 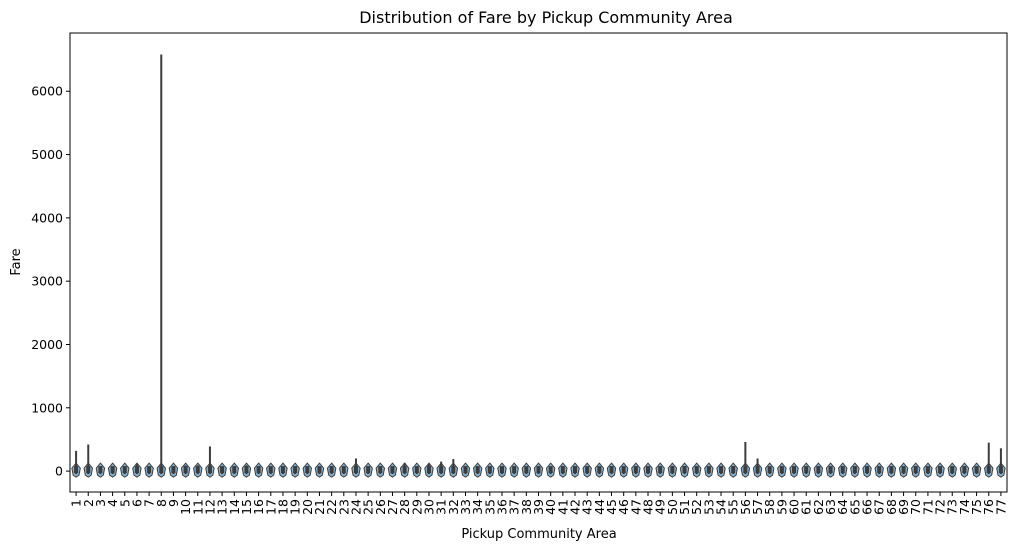 I want to click on x-tick-label: 66, so click(x=867, y=507).